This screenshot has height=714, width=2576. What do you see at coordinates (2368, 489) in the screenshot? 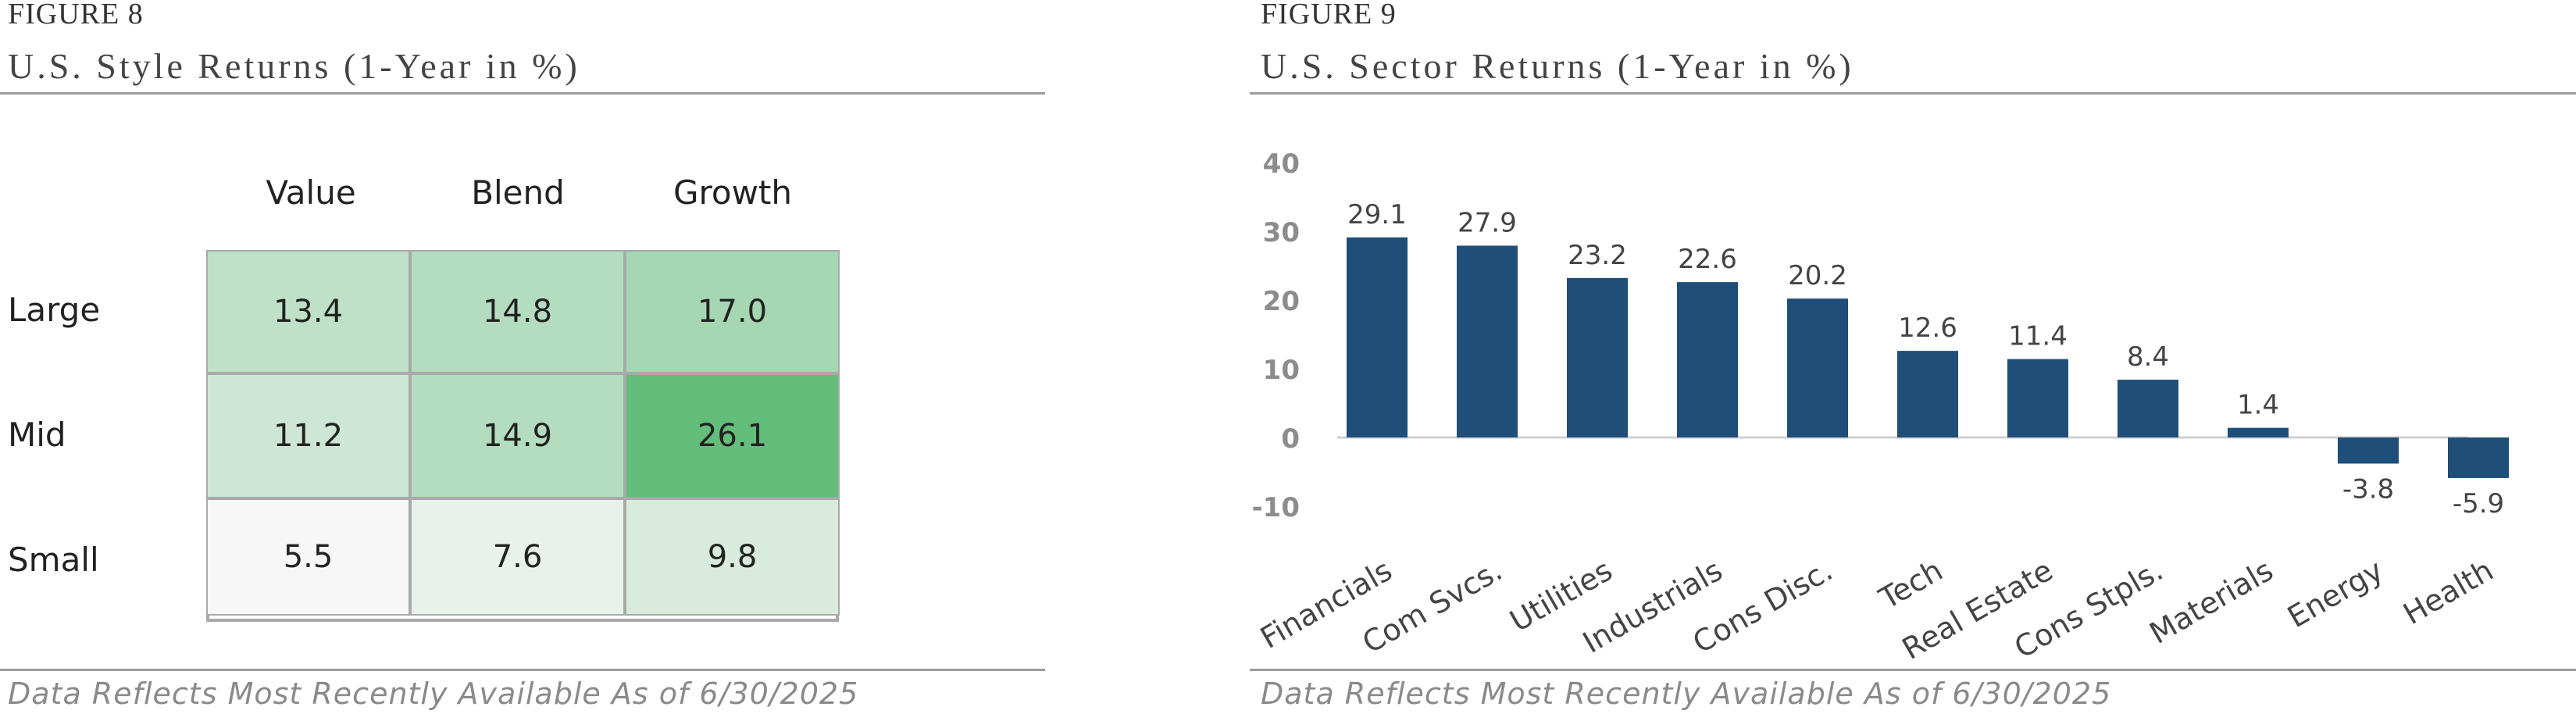
I see `bar-value-label: -3.8` at bounding box center [2368, 489].